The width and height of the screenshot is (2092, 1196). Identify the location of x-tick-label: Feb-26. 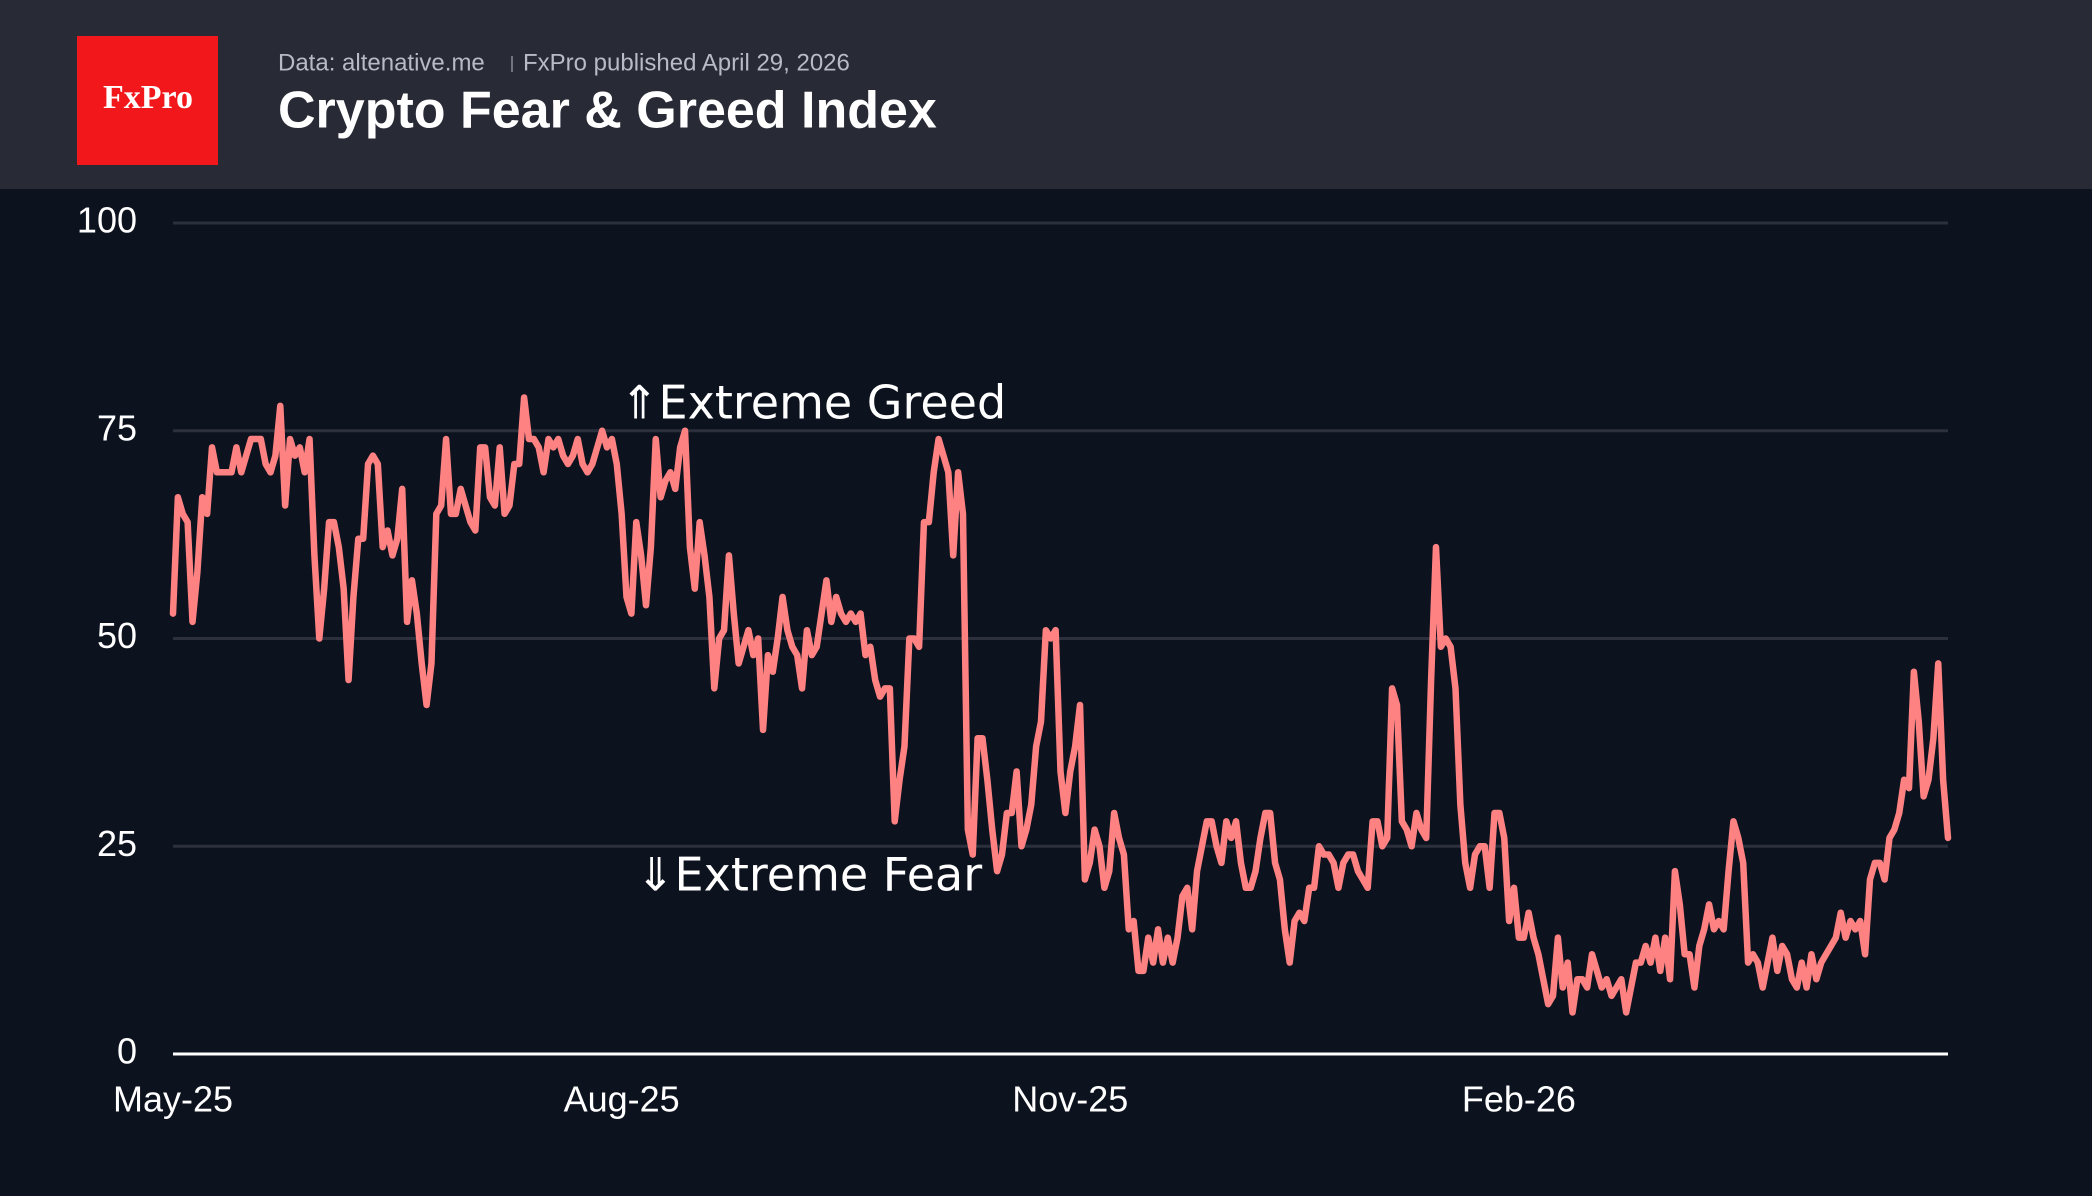
(1519, 1099).